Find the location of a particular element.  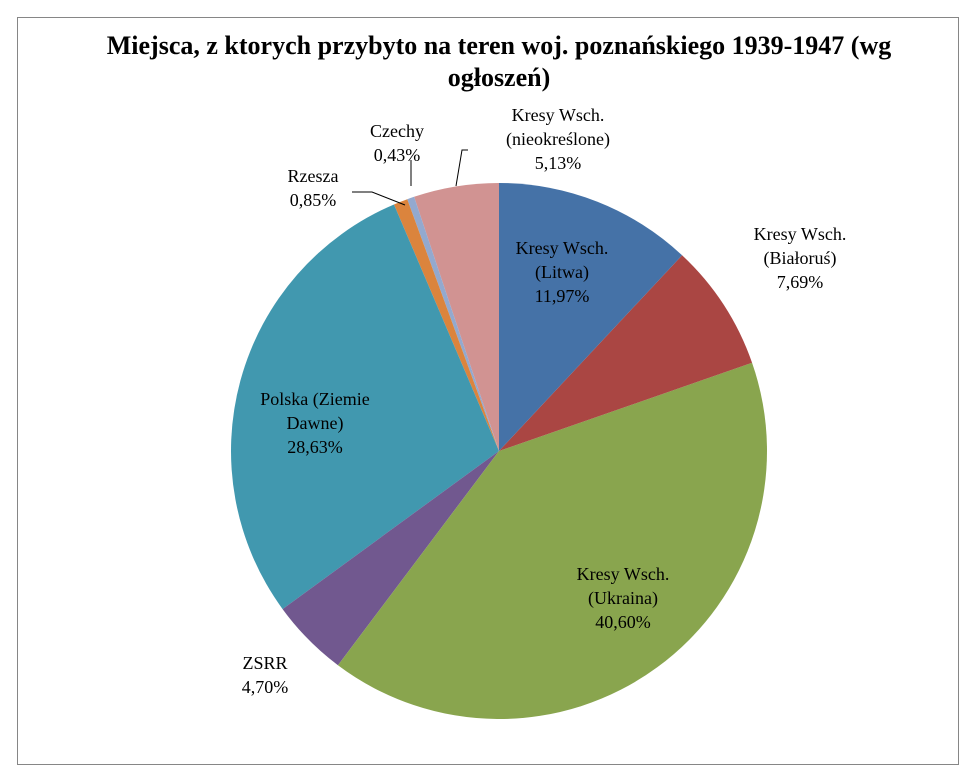

value-label: 0,85% is located at coordinates (313, 200).